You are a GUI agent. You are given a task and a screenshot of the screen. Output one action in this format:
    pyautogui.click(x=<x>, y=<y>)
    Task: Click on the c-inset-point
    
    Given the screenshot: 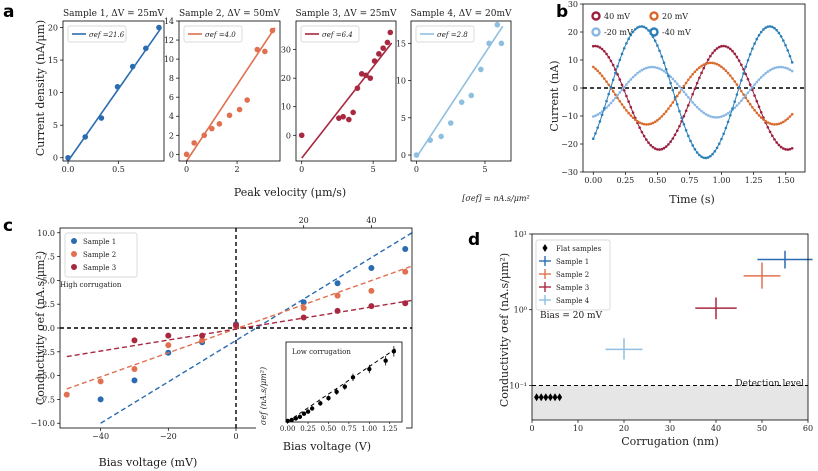 What is the action you would take?
    pyautogui.click(x=320, y=403)
    